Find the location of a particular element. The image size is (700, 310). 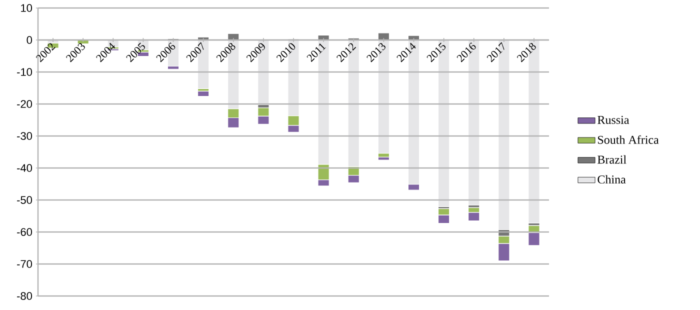

y-tick-label: -10 is located at coordinates (24, 72).